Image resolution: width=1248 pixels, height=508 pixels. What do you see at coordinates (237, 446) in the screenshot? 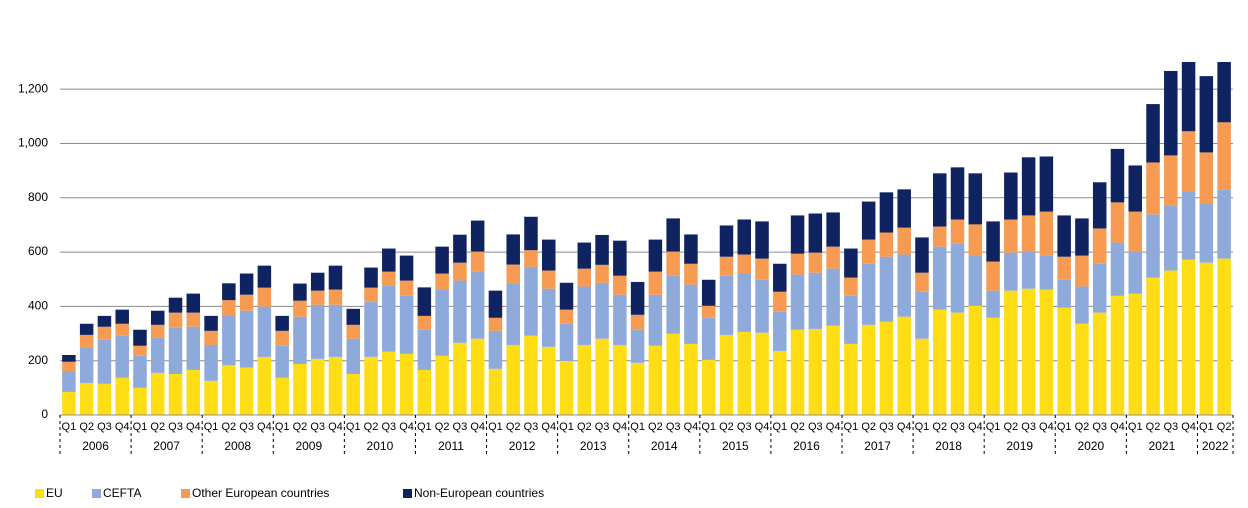
I see `year-label: 2008` at bounding box center [237, 446].